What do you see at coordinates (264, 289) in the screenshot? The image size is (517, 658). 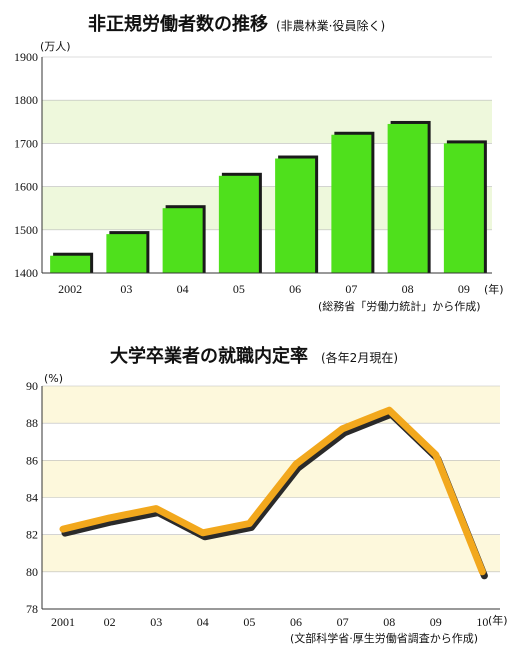 I see `bar-chart-x-ticks: 2002 03 04 05 06 07 08 09` at bounding box center [264, 289].